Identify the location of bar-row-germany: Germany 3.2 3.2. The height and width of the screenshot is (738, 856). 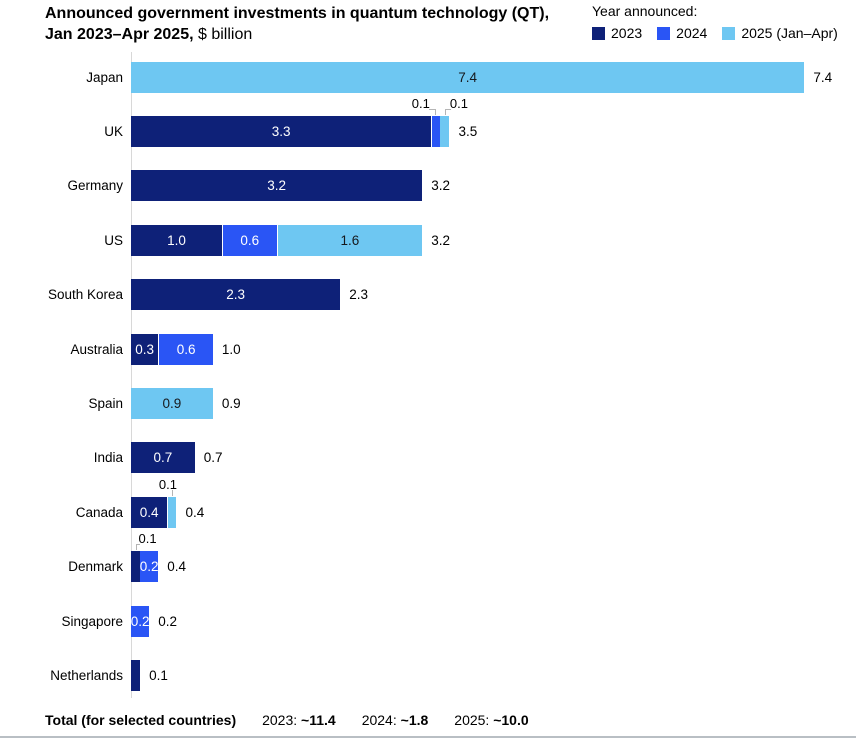
(428, 186).